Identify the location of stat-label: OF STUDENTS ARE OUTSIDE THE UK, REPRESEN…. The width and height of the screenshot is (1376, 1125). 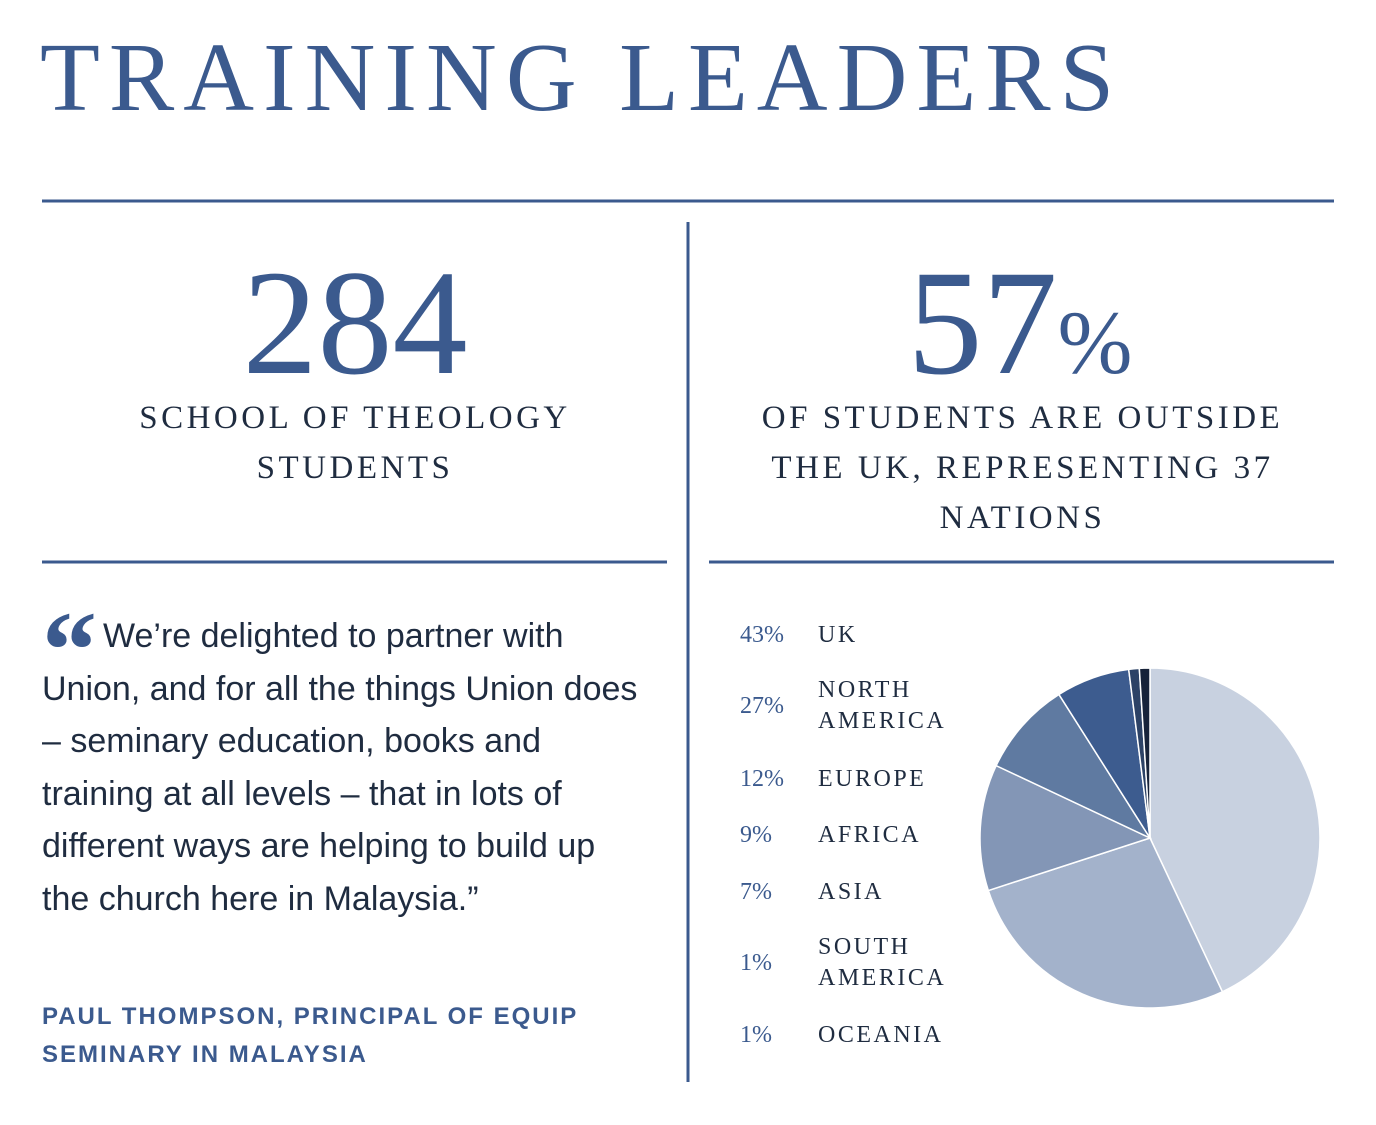
(1022, 468).